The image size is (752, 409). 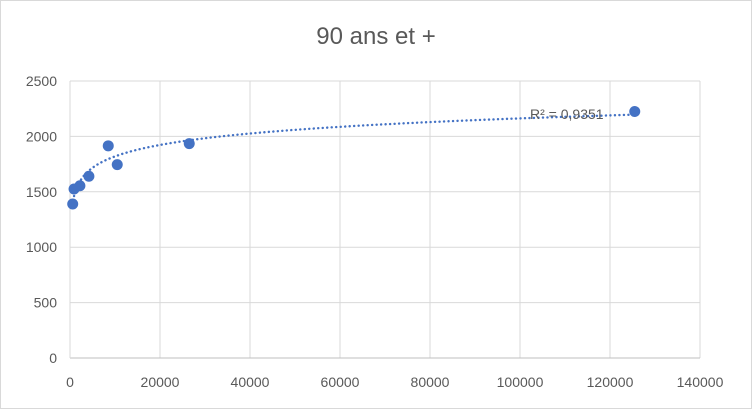 I want to click on x-tick-label: 40000, so click(x=250, y=382).